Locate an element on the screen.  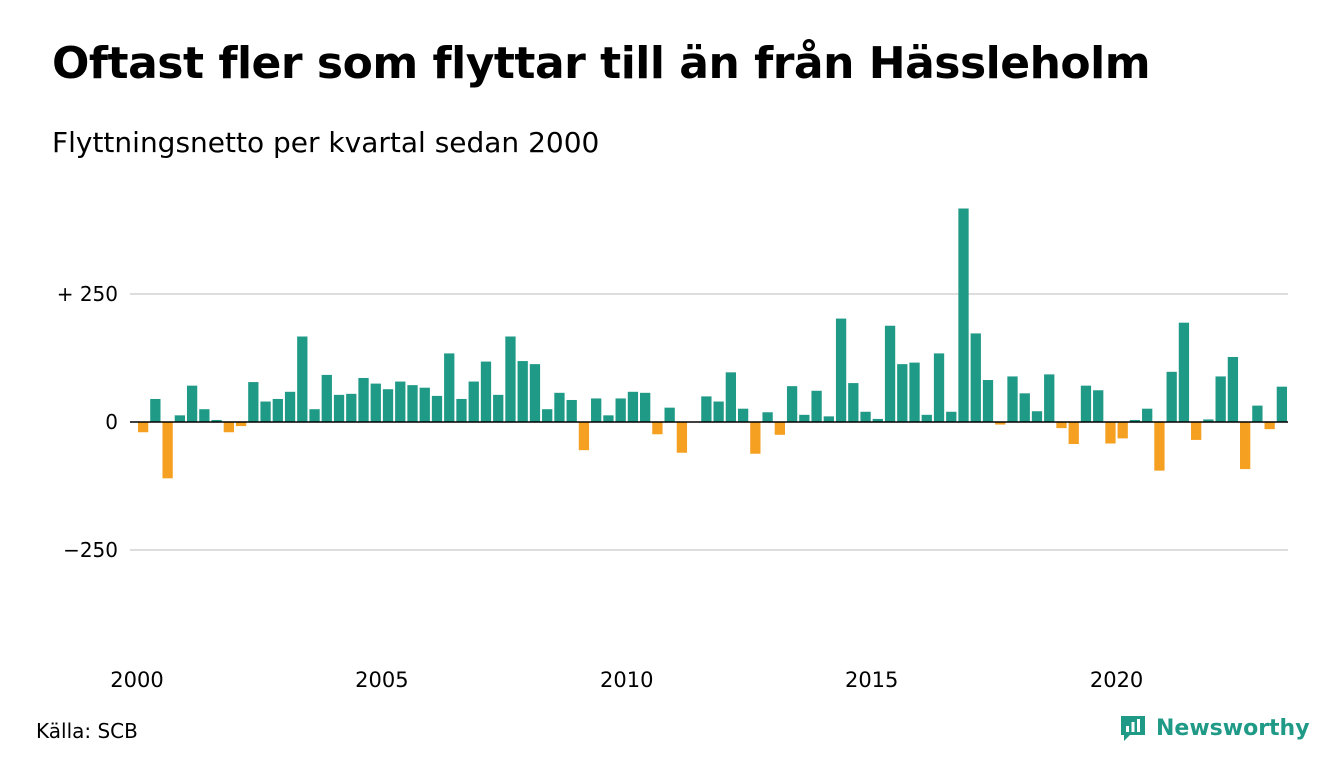
source-note: Källa: SCB is located at coordinates (87, 731).